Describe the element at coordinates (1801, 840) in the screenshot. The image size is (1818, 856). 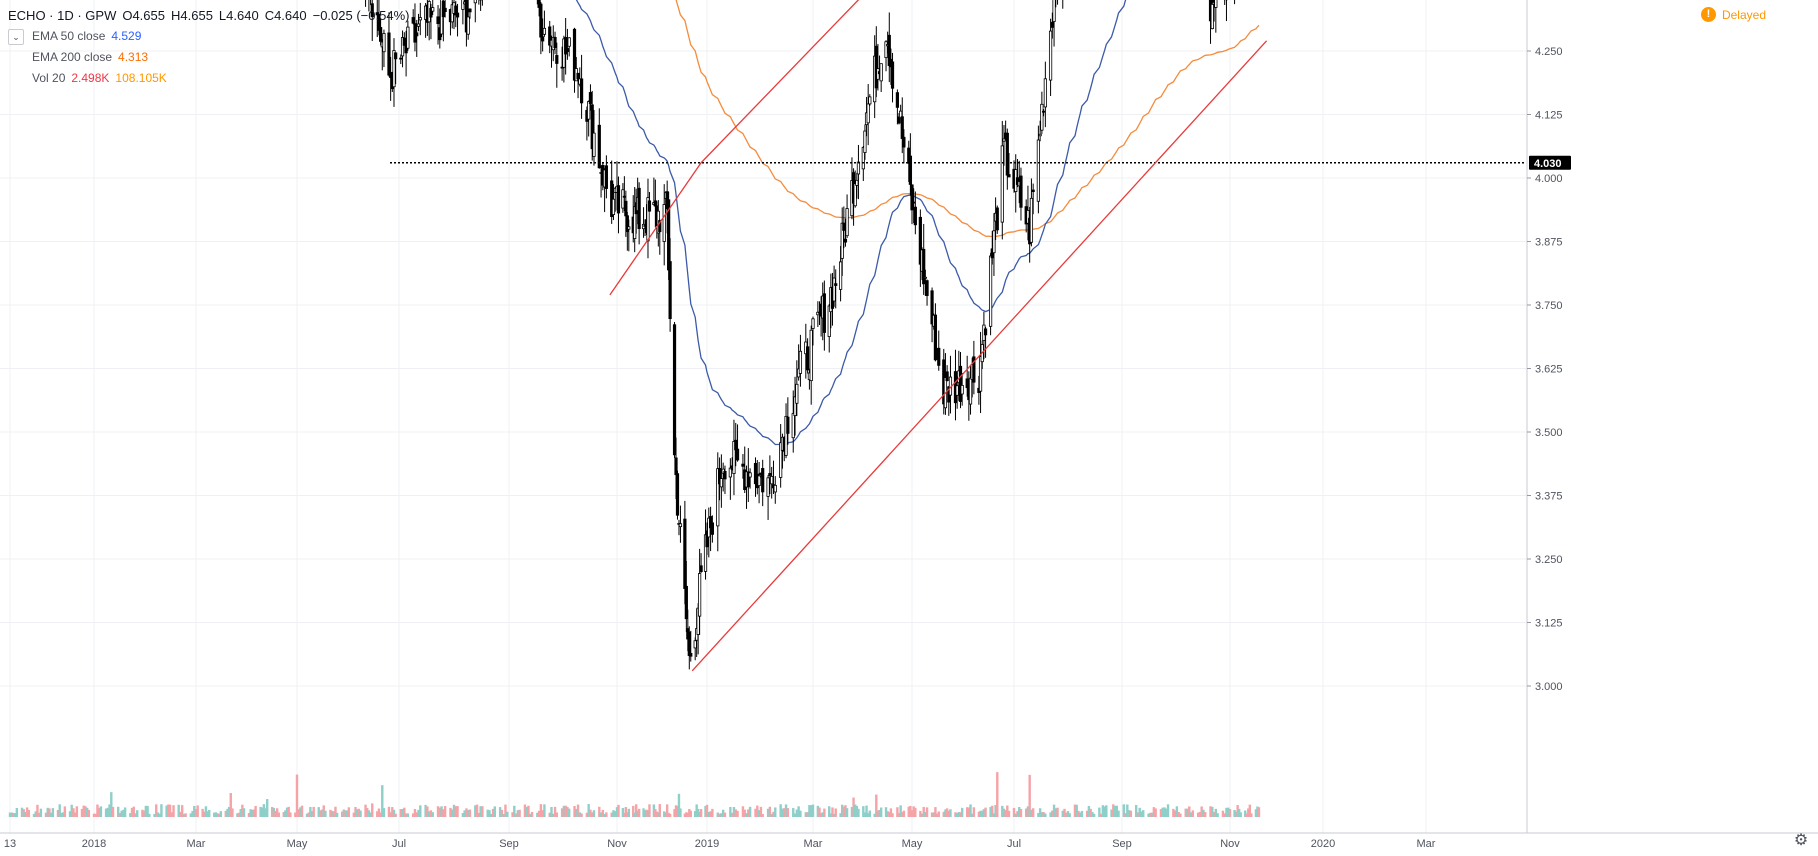
I see `gear-icon: ⚙` at that location.